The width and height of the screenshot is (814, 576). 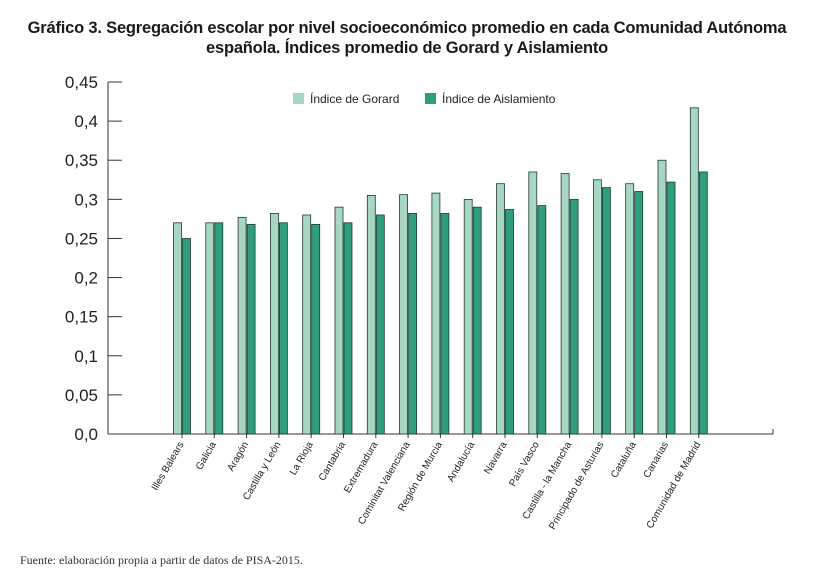 What do you see at coordinates (624, 460) in the screenshot?
I see `x-tick-label: Cataluña` at bounding box center [624, 460].